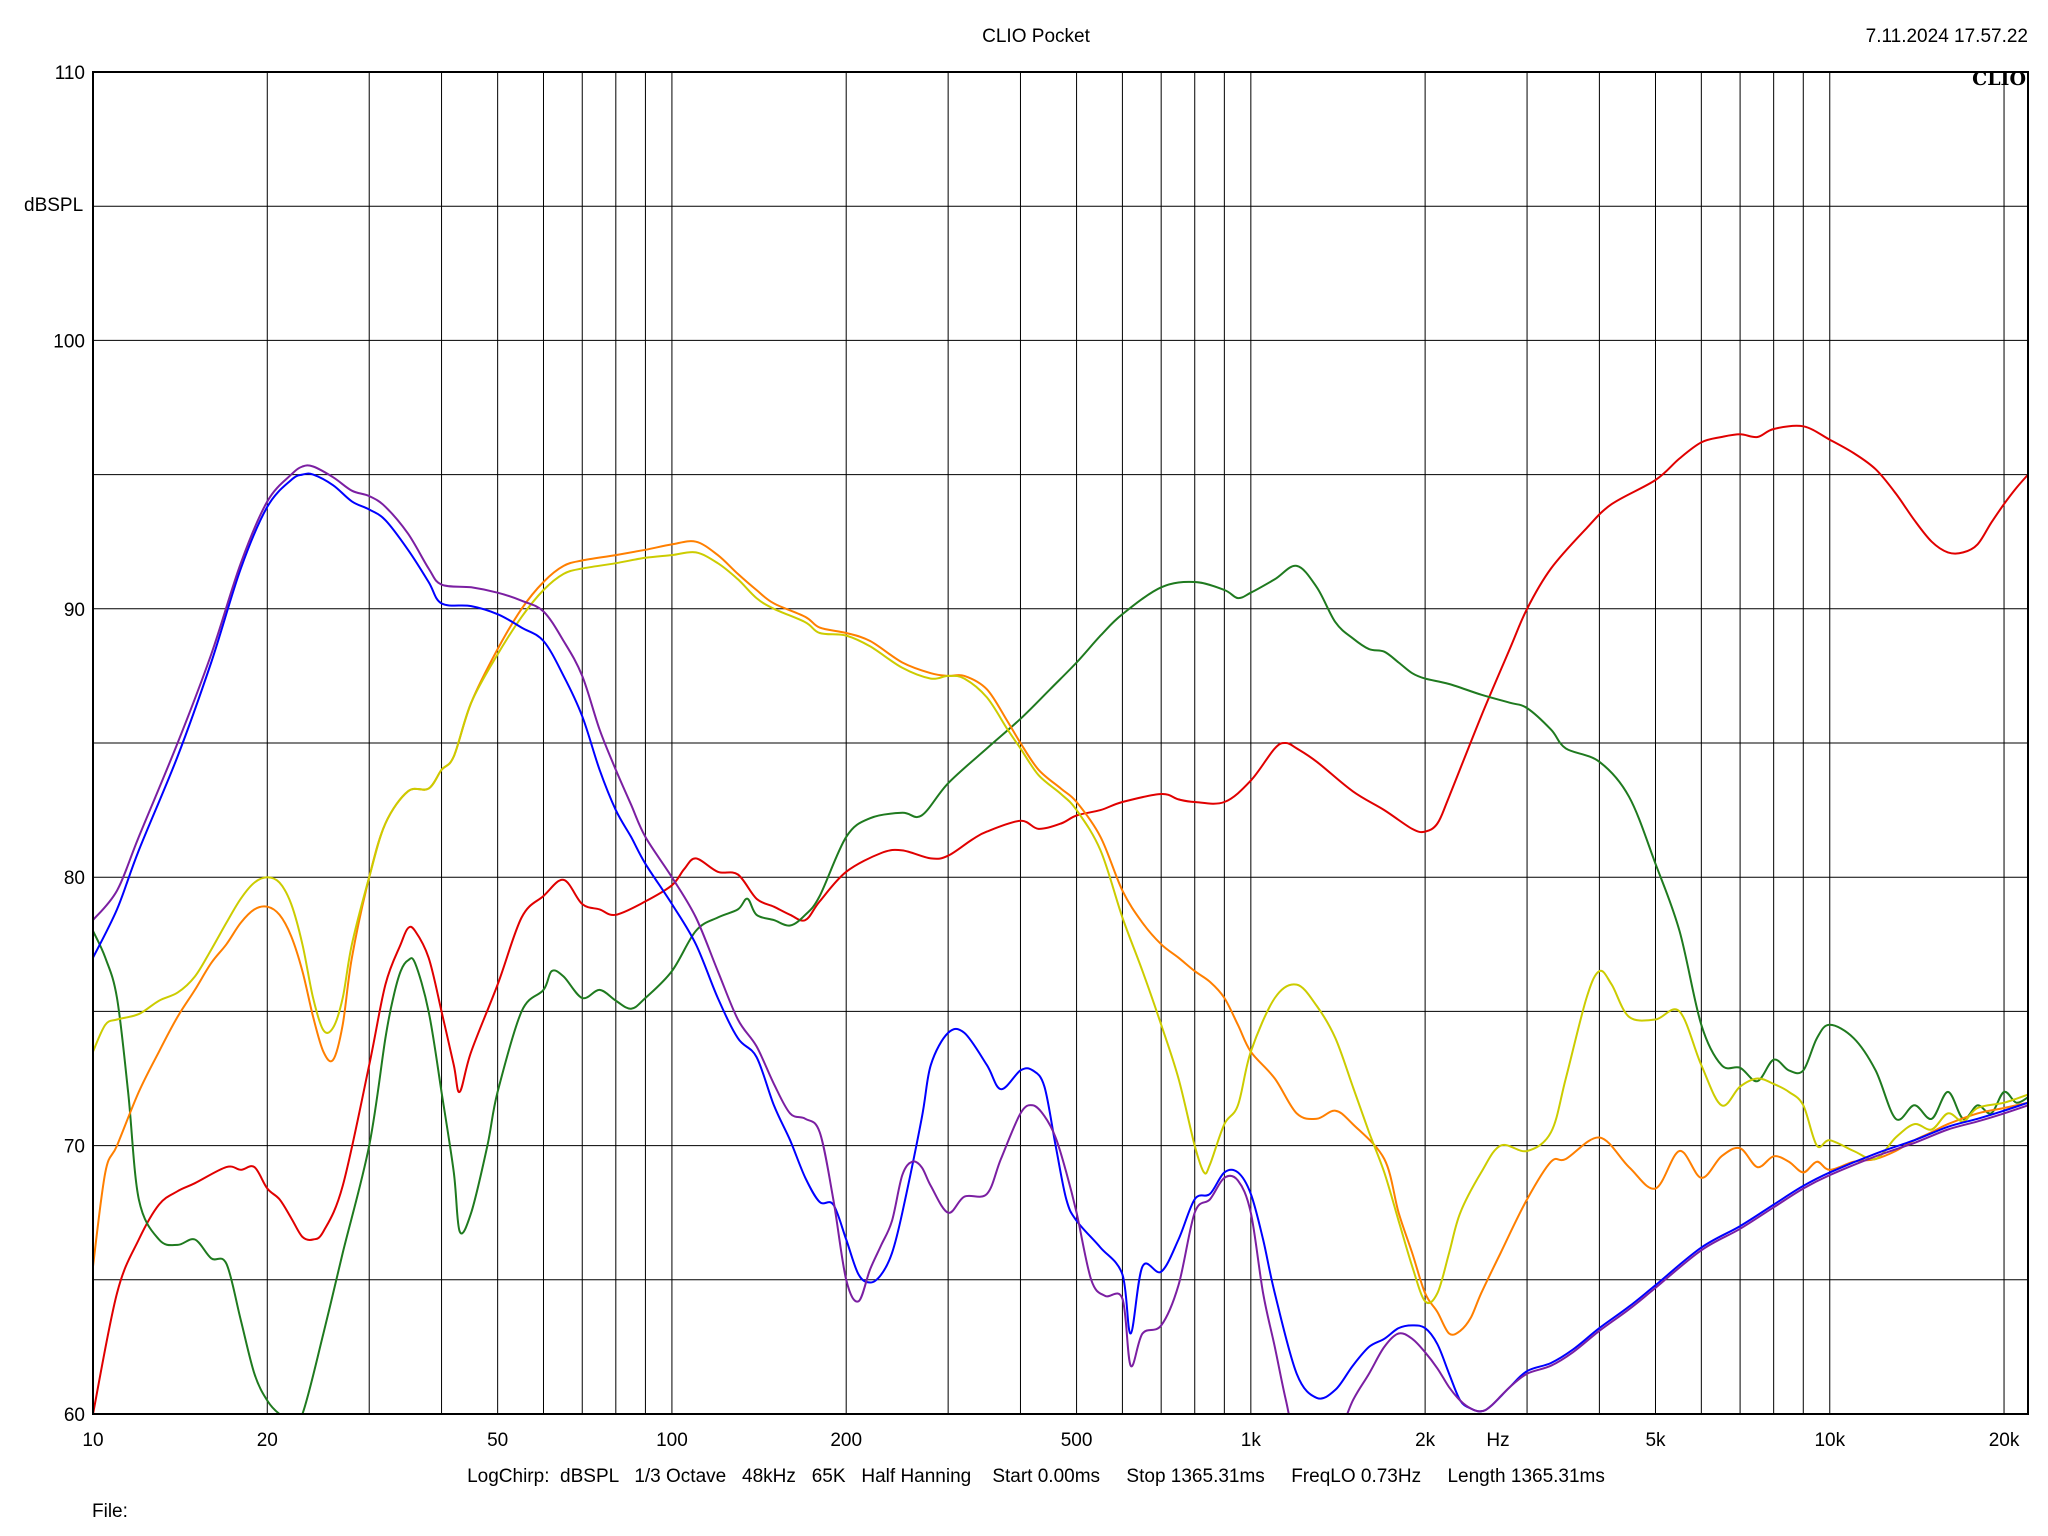 The height and width of the screenshot is (1536, 2048). I want to click on x-tick-label: 20k, so click(2004, 1440).